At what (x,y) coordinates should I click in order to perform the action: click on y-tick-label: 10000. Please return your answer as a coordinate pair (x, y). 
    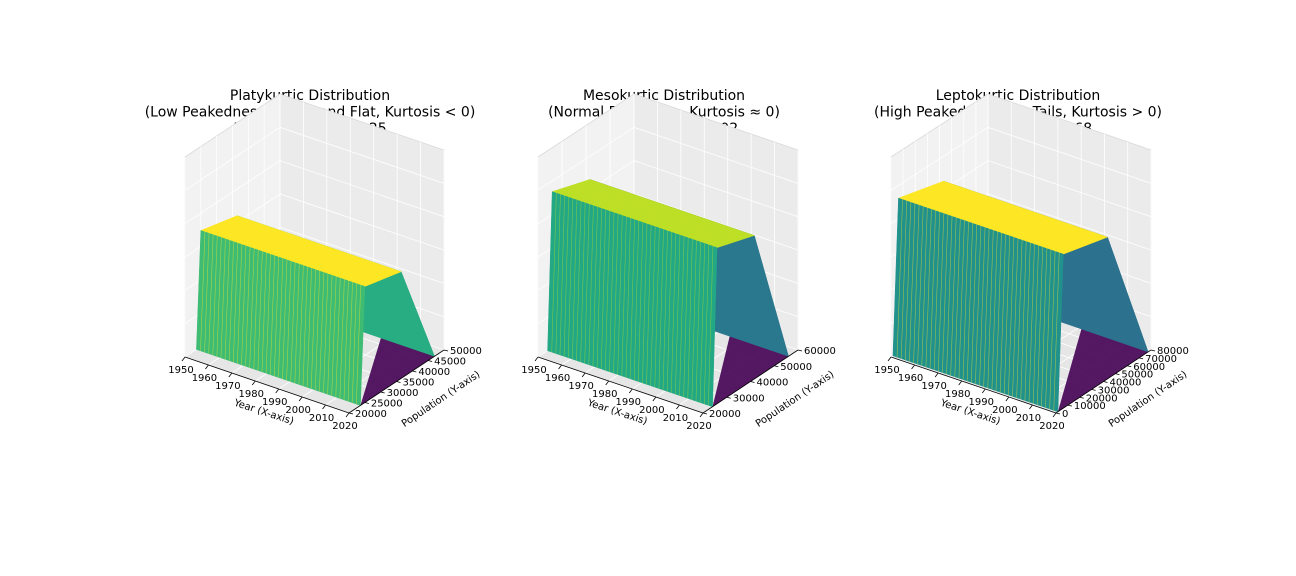
    Looking at the image, I should click on (1090, 406).